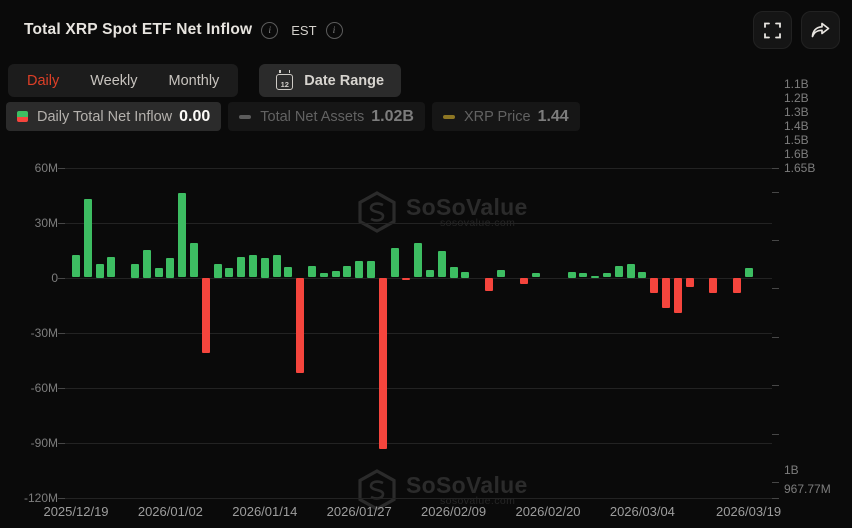 Image resolution: width=852 pixels, height=528 pixels. I want to click on legend-item-net-assets: Total Net Assets 1.02B, so click(326, 116).